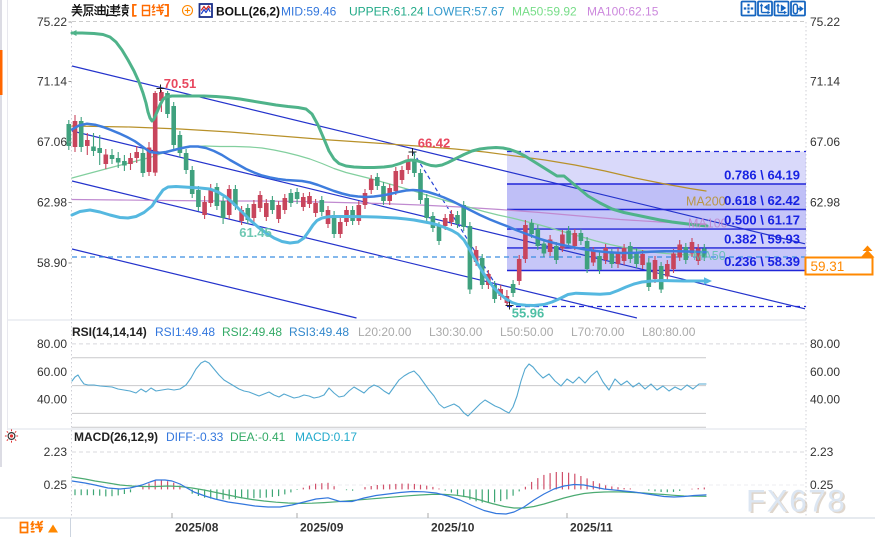 The height and width of the screenshot is (537, 875). What do you see at coordinates (52, 263) in the screenshot?
I see `svg-text: 58.90` at bounding box center [52, 263].